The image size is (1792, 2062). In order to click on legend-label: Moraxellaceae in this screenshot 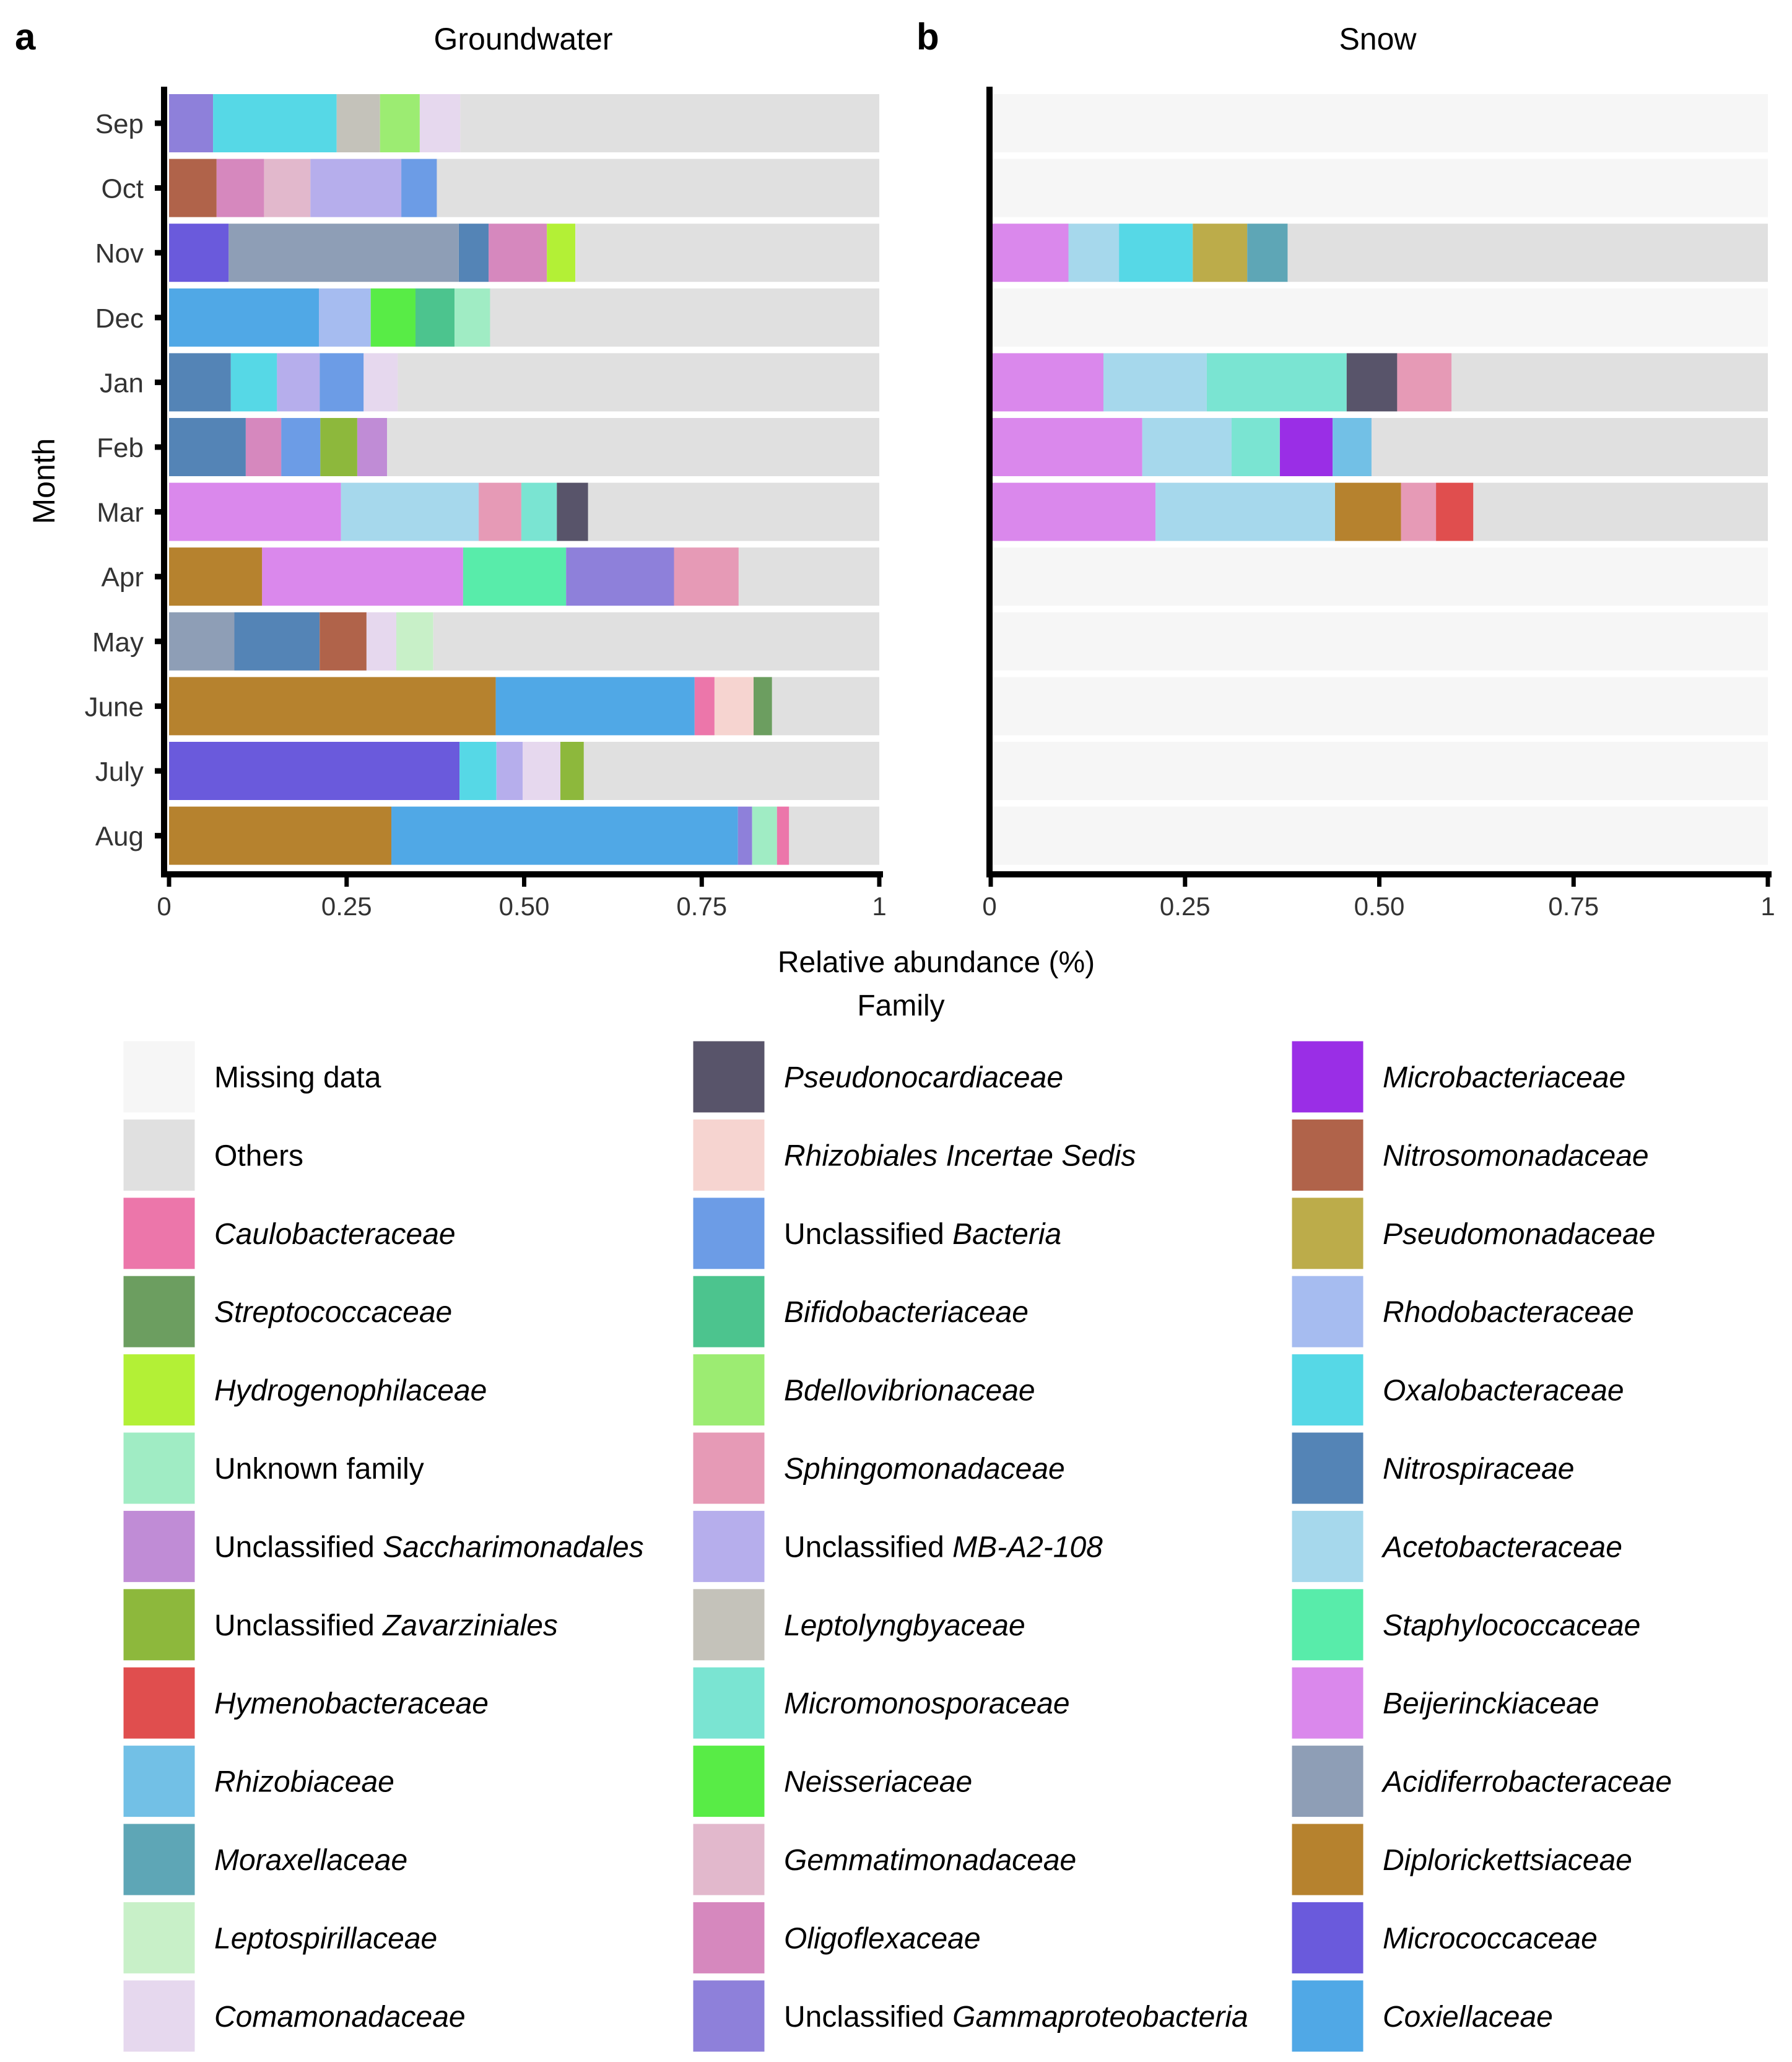, I will do `click(311, 1860)`.